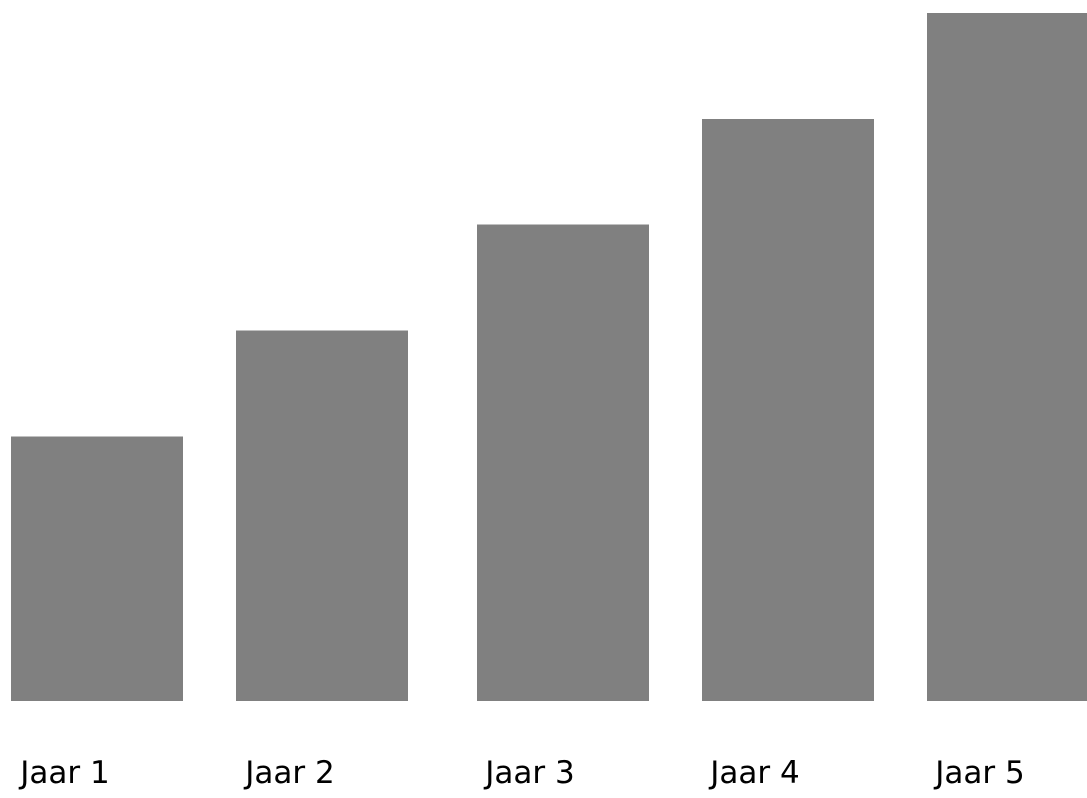 The image size is (1087, 798). What do you see at coordinates (978, 773) in the screenshot?
I see `x-tick-label-5: Jaar 5` at bounding box center [978, 773].